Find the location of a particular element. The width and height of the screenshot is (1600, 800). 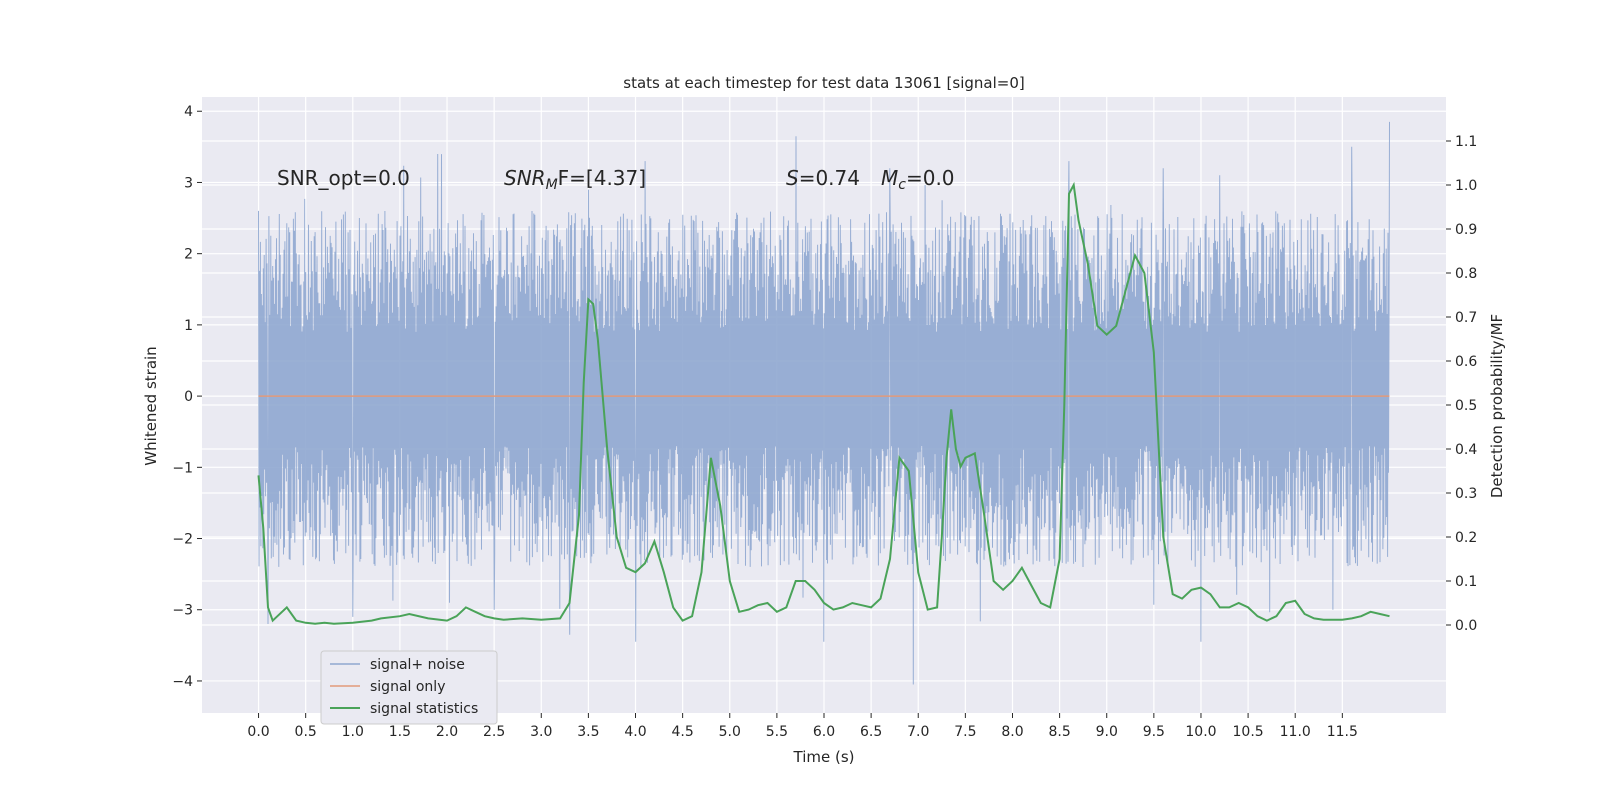

x-tick-label: 3.0 is located at coordinates (541, 732).